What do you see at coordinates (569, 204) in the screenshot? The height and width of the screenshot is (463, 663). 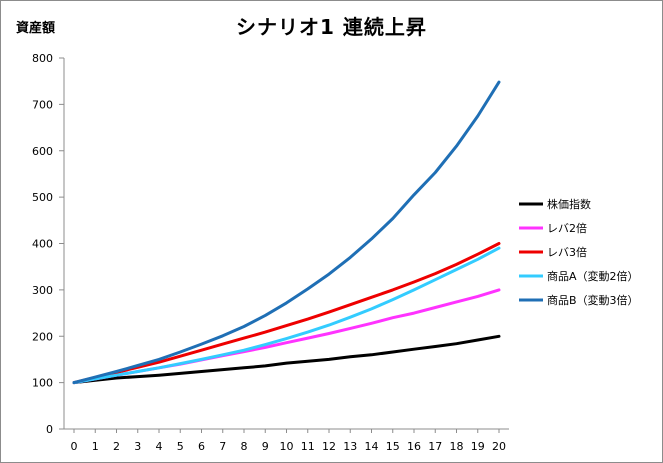 I see `legend-label-1: 株価指数` at bounding box center [569, 204].